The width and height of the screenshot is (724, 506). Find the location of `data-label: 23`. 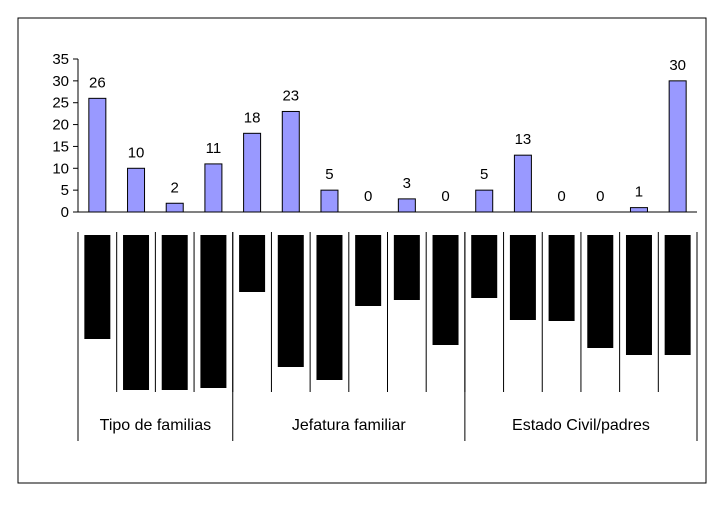

data-label: 23 is located at coordinates (290, 95).